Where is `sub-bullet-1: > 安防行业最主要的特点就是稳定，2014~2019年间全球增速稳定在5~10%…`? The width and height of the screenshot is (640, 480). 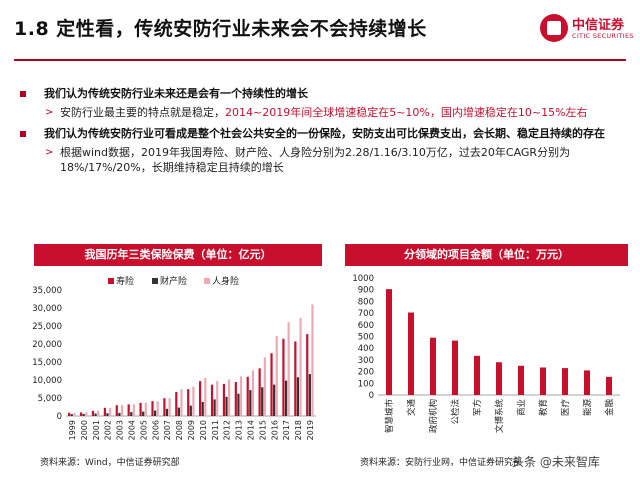 sub-bullet-1: > 安防行业最主要的特点就是稳定，2014~2019年间全球增速稳定在5~10%… is located at coordinates (320, 112).